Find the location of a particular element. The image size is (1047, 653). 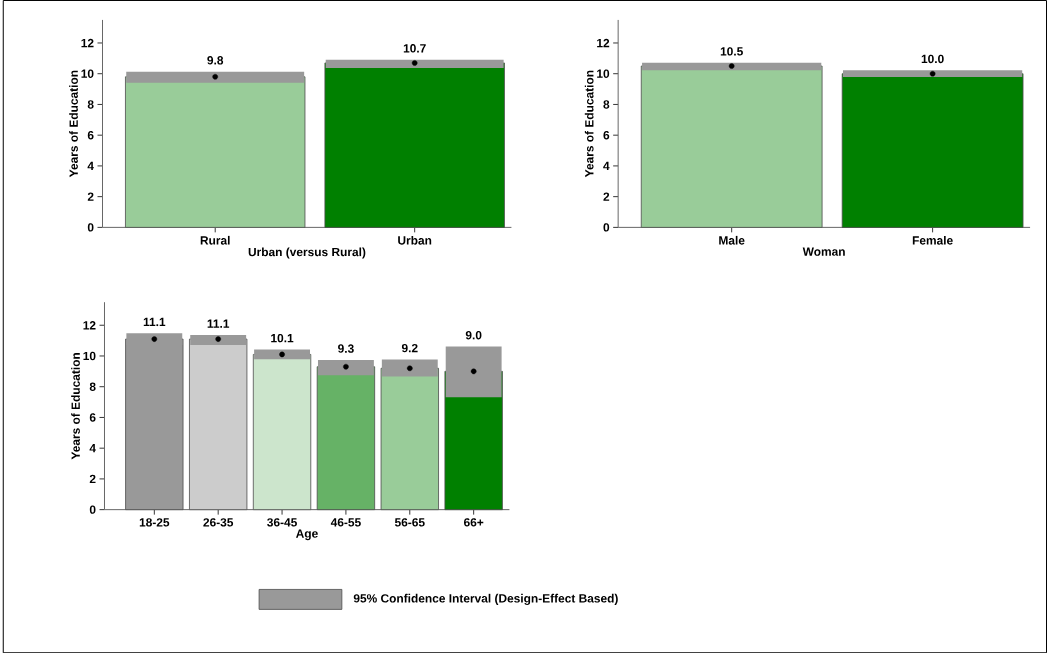

x-tick-label: 66+ is located at coordinates (473, 522).